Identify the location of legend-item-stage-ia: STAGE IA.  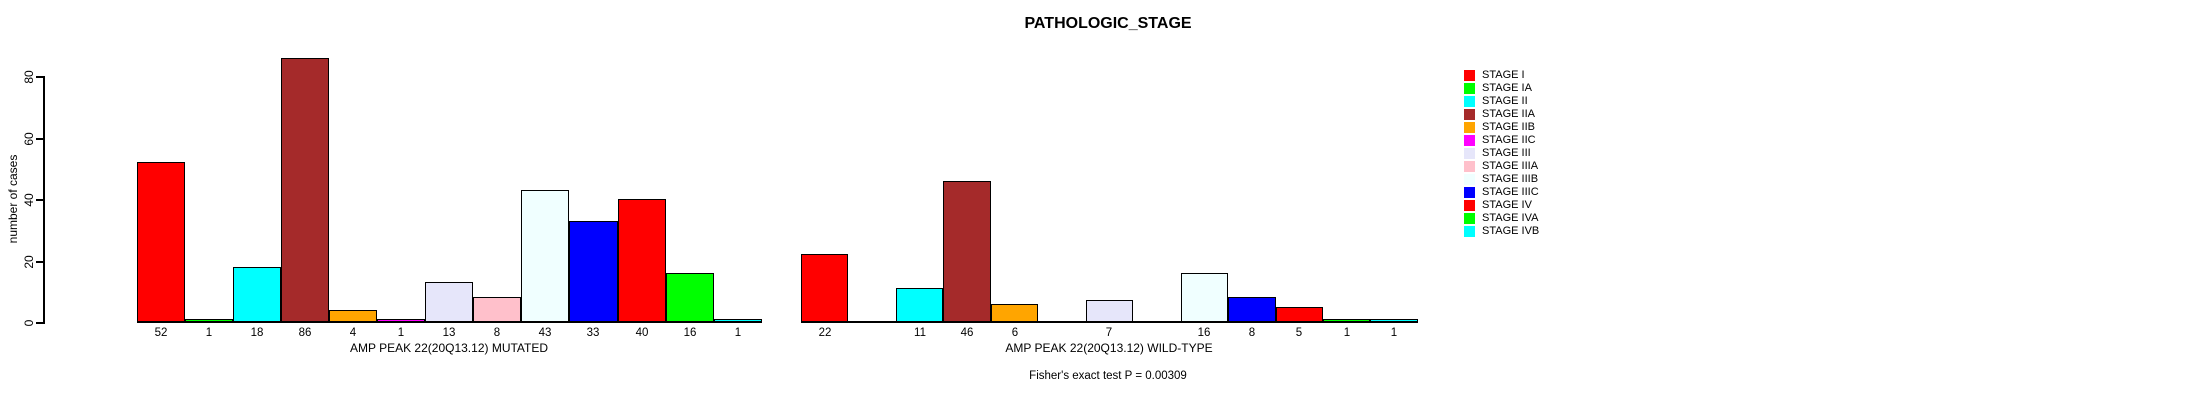
(1498, 88).